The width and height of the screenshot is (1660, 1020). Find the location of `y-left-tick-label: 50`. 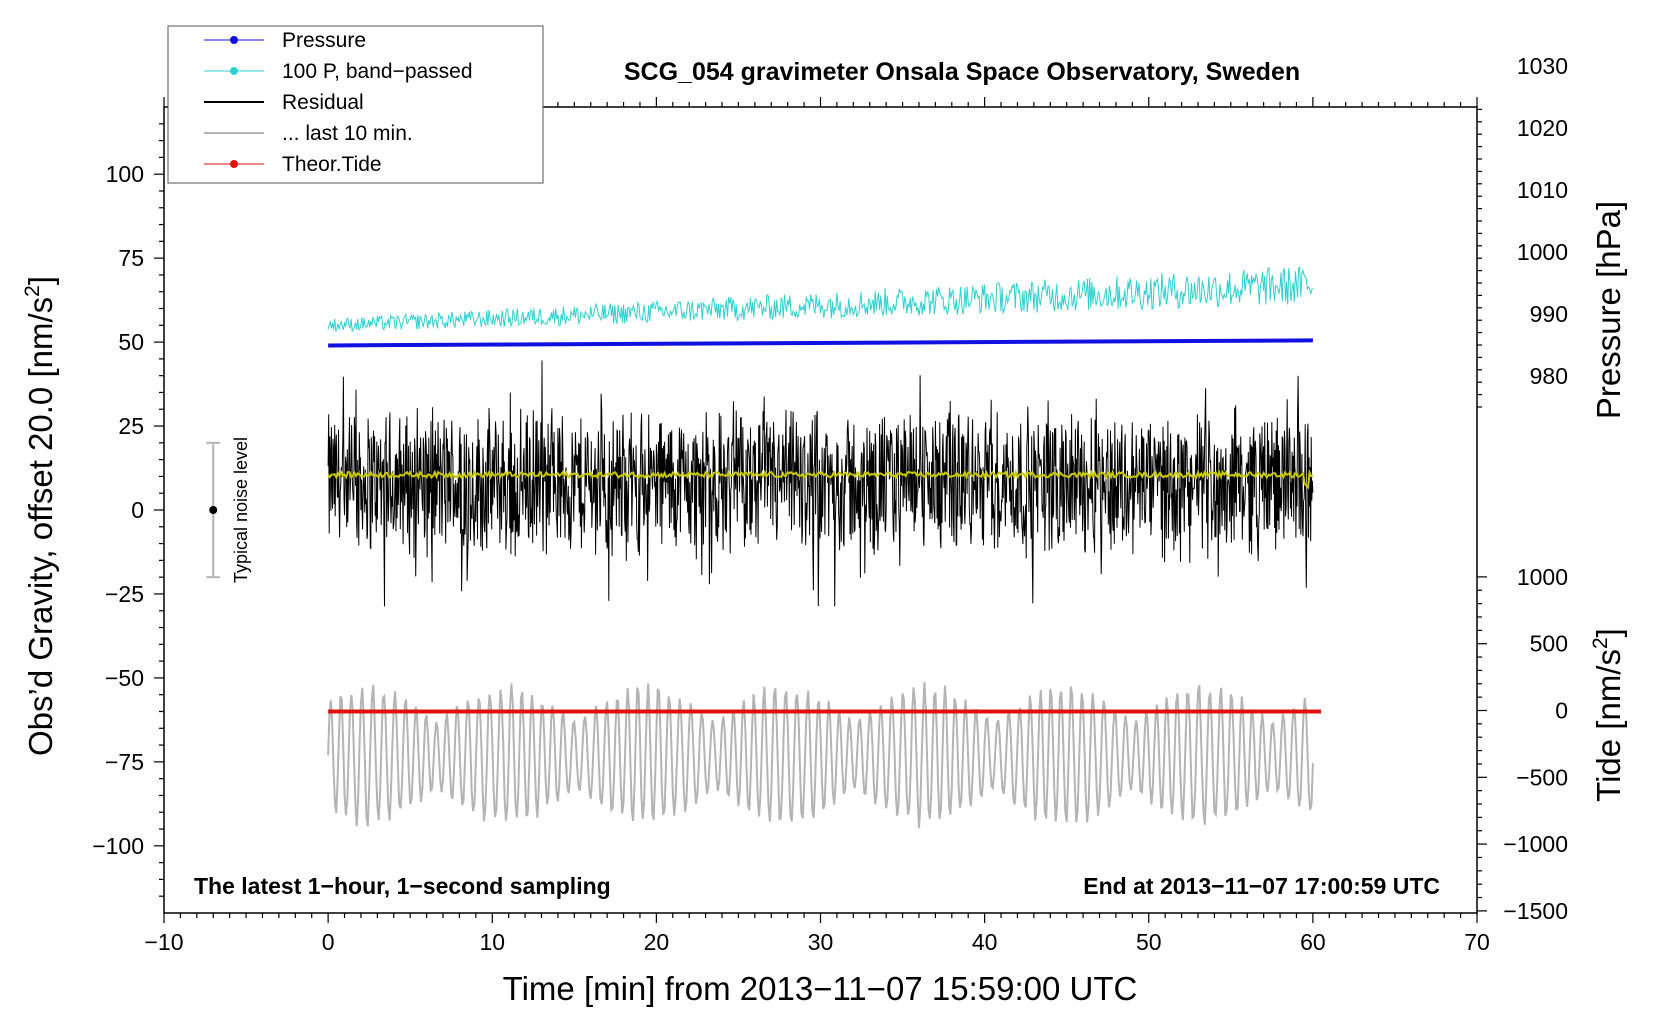

y-left-tick-label: 50 is located at coordinates (131, 342).